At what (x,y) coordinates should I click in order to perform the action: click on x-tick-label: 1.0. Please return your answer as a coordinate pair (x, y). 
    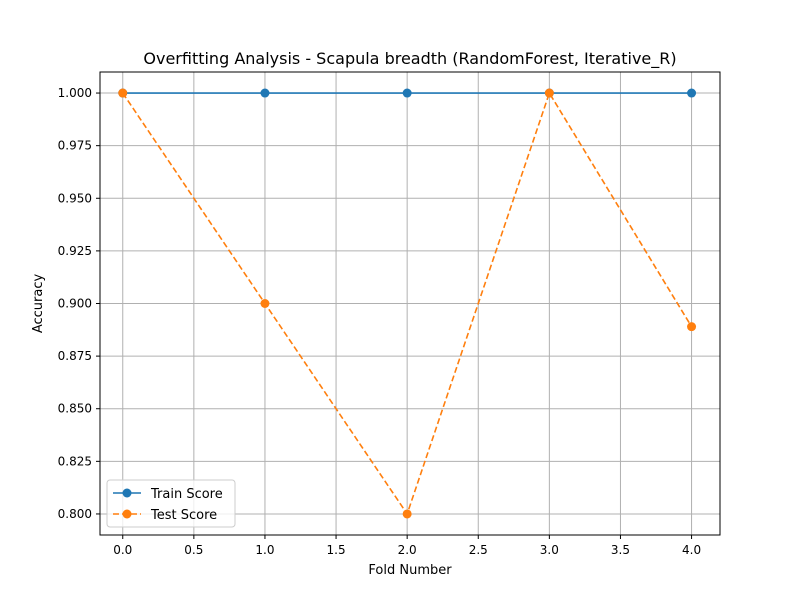
    Looking at the image, I should click on (264, 550).